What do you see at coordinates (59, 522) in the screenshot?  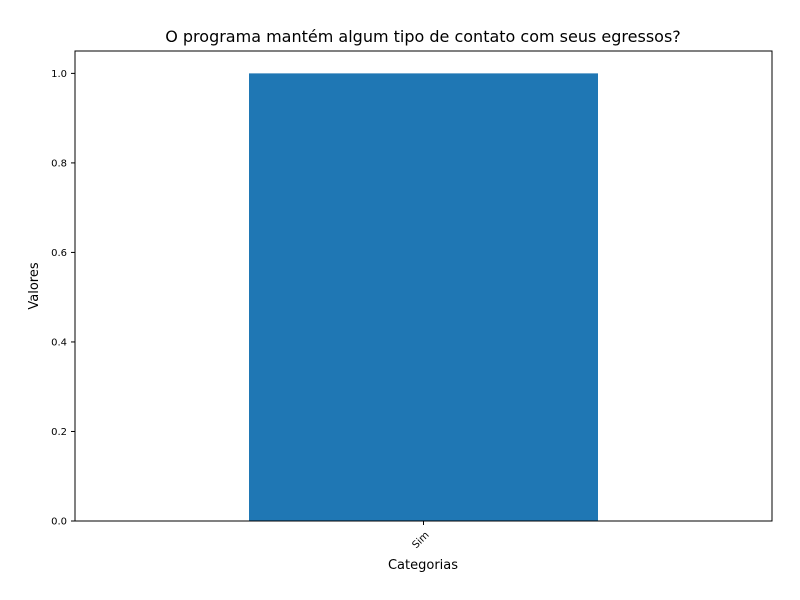 I see `y-tick-label: 0.0` at bounding box center [59, 522].